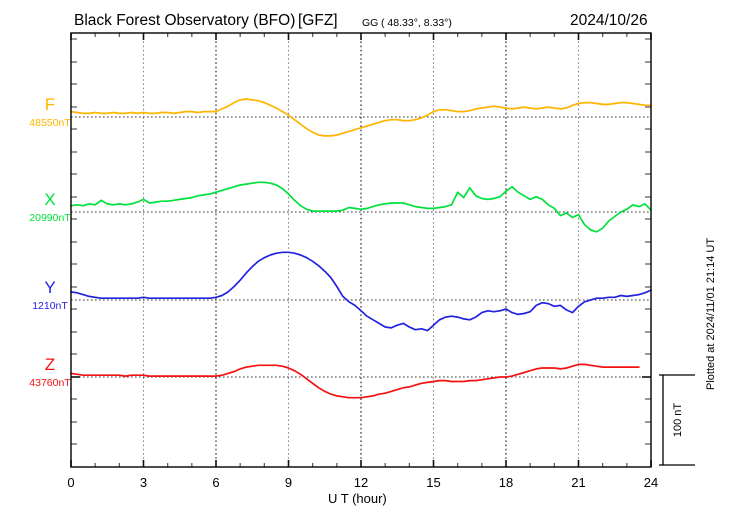 Image resolution: width=730 pixels, height=520 pixels. I want to click on scale-bar: 100 nT, so click(677, 420).